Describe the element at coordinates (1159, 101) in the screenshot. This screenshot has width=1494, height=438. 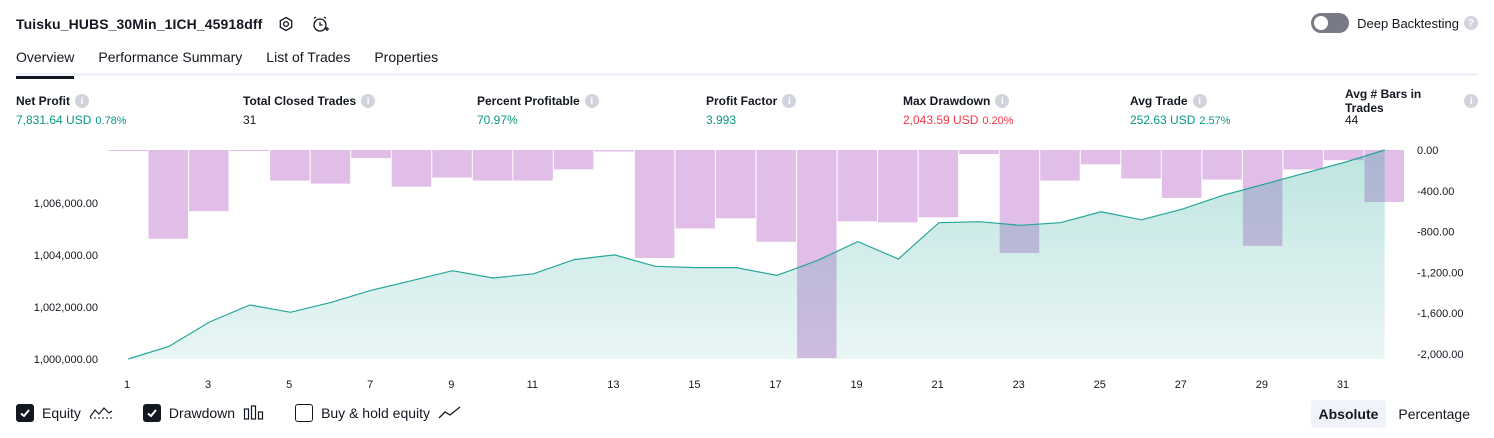
I see `metric-label: Avg Trade` at that location.